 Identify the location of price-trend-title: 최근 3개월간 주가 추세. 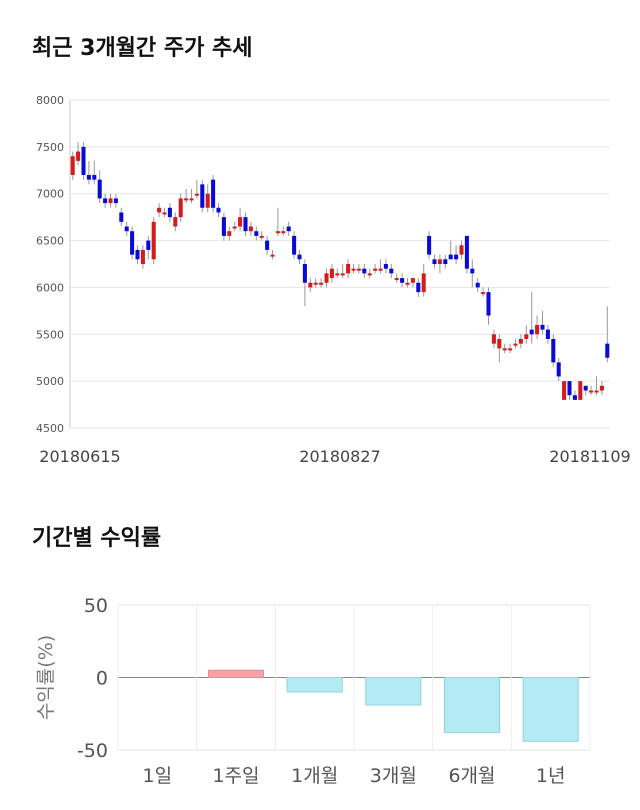
(142, 48).